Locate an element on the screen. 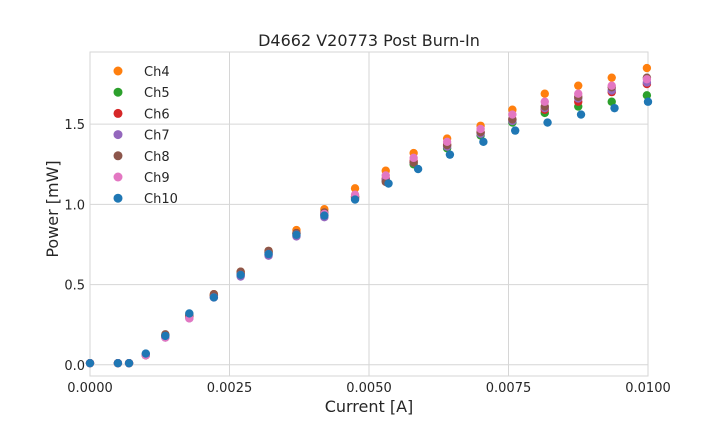  legend-label: Ch10 is located at coordinates (161, 199).